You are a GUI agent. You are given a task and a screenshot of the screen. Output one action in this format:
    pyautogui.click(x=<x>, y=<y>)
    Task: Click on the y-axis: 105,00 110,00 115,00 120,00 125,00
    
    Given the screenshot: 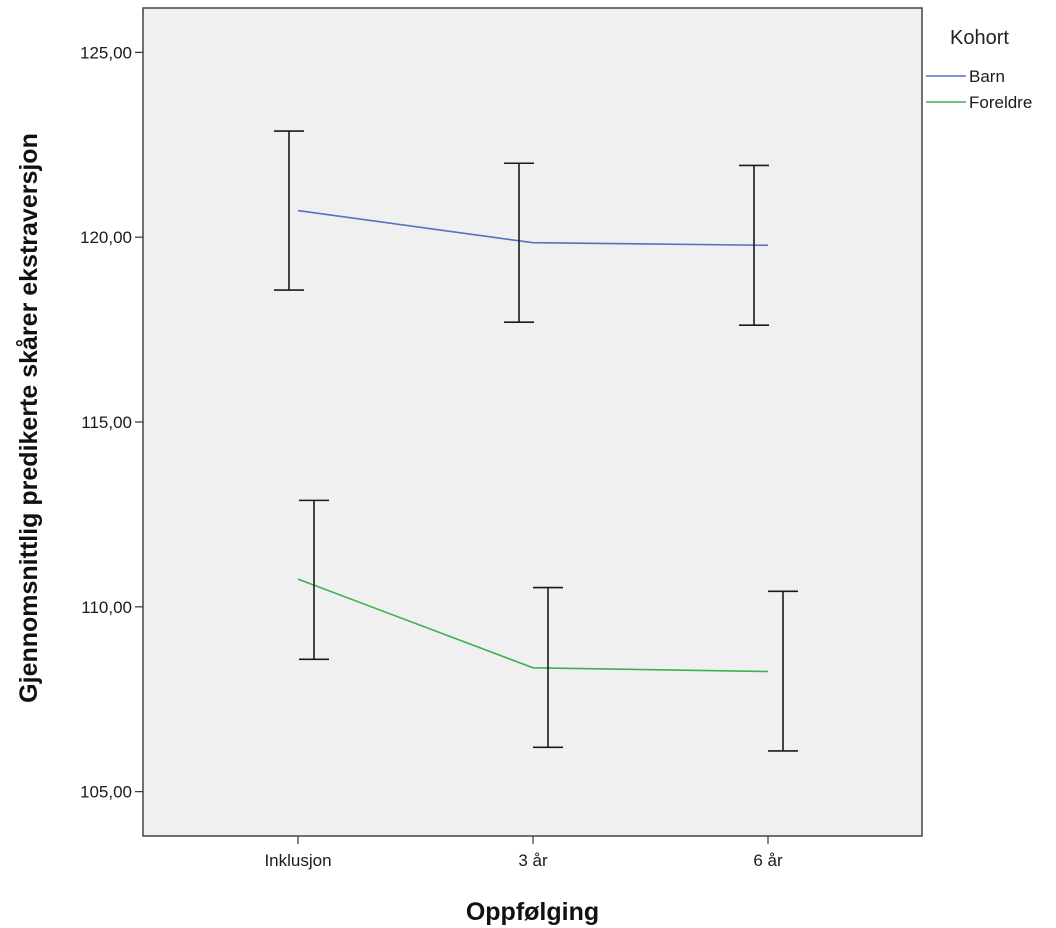 What is the action you would take?
    pyautogui.click(x=111, y=422)
    